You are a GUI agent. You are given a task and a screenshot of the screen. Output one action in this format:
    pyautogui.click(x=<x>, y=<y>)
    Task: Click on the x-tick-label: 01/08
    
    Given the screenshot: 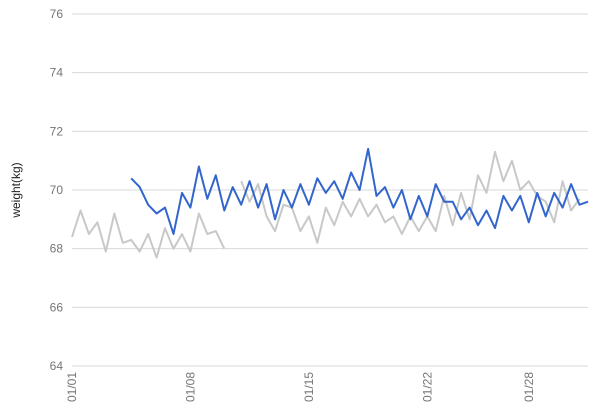 What is the action you would take?
    pyautogui.click(x=190, y=387)
    